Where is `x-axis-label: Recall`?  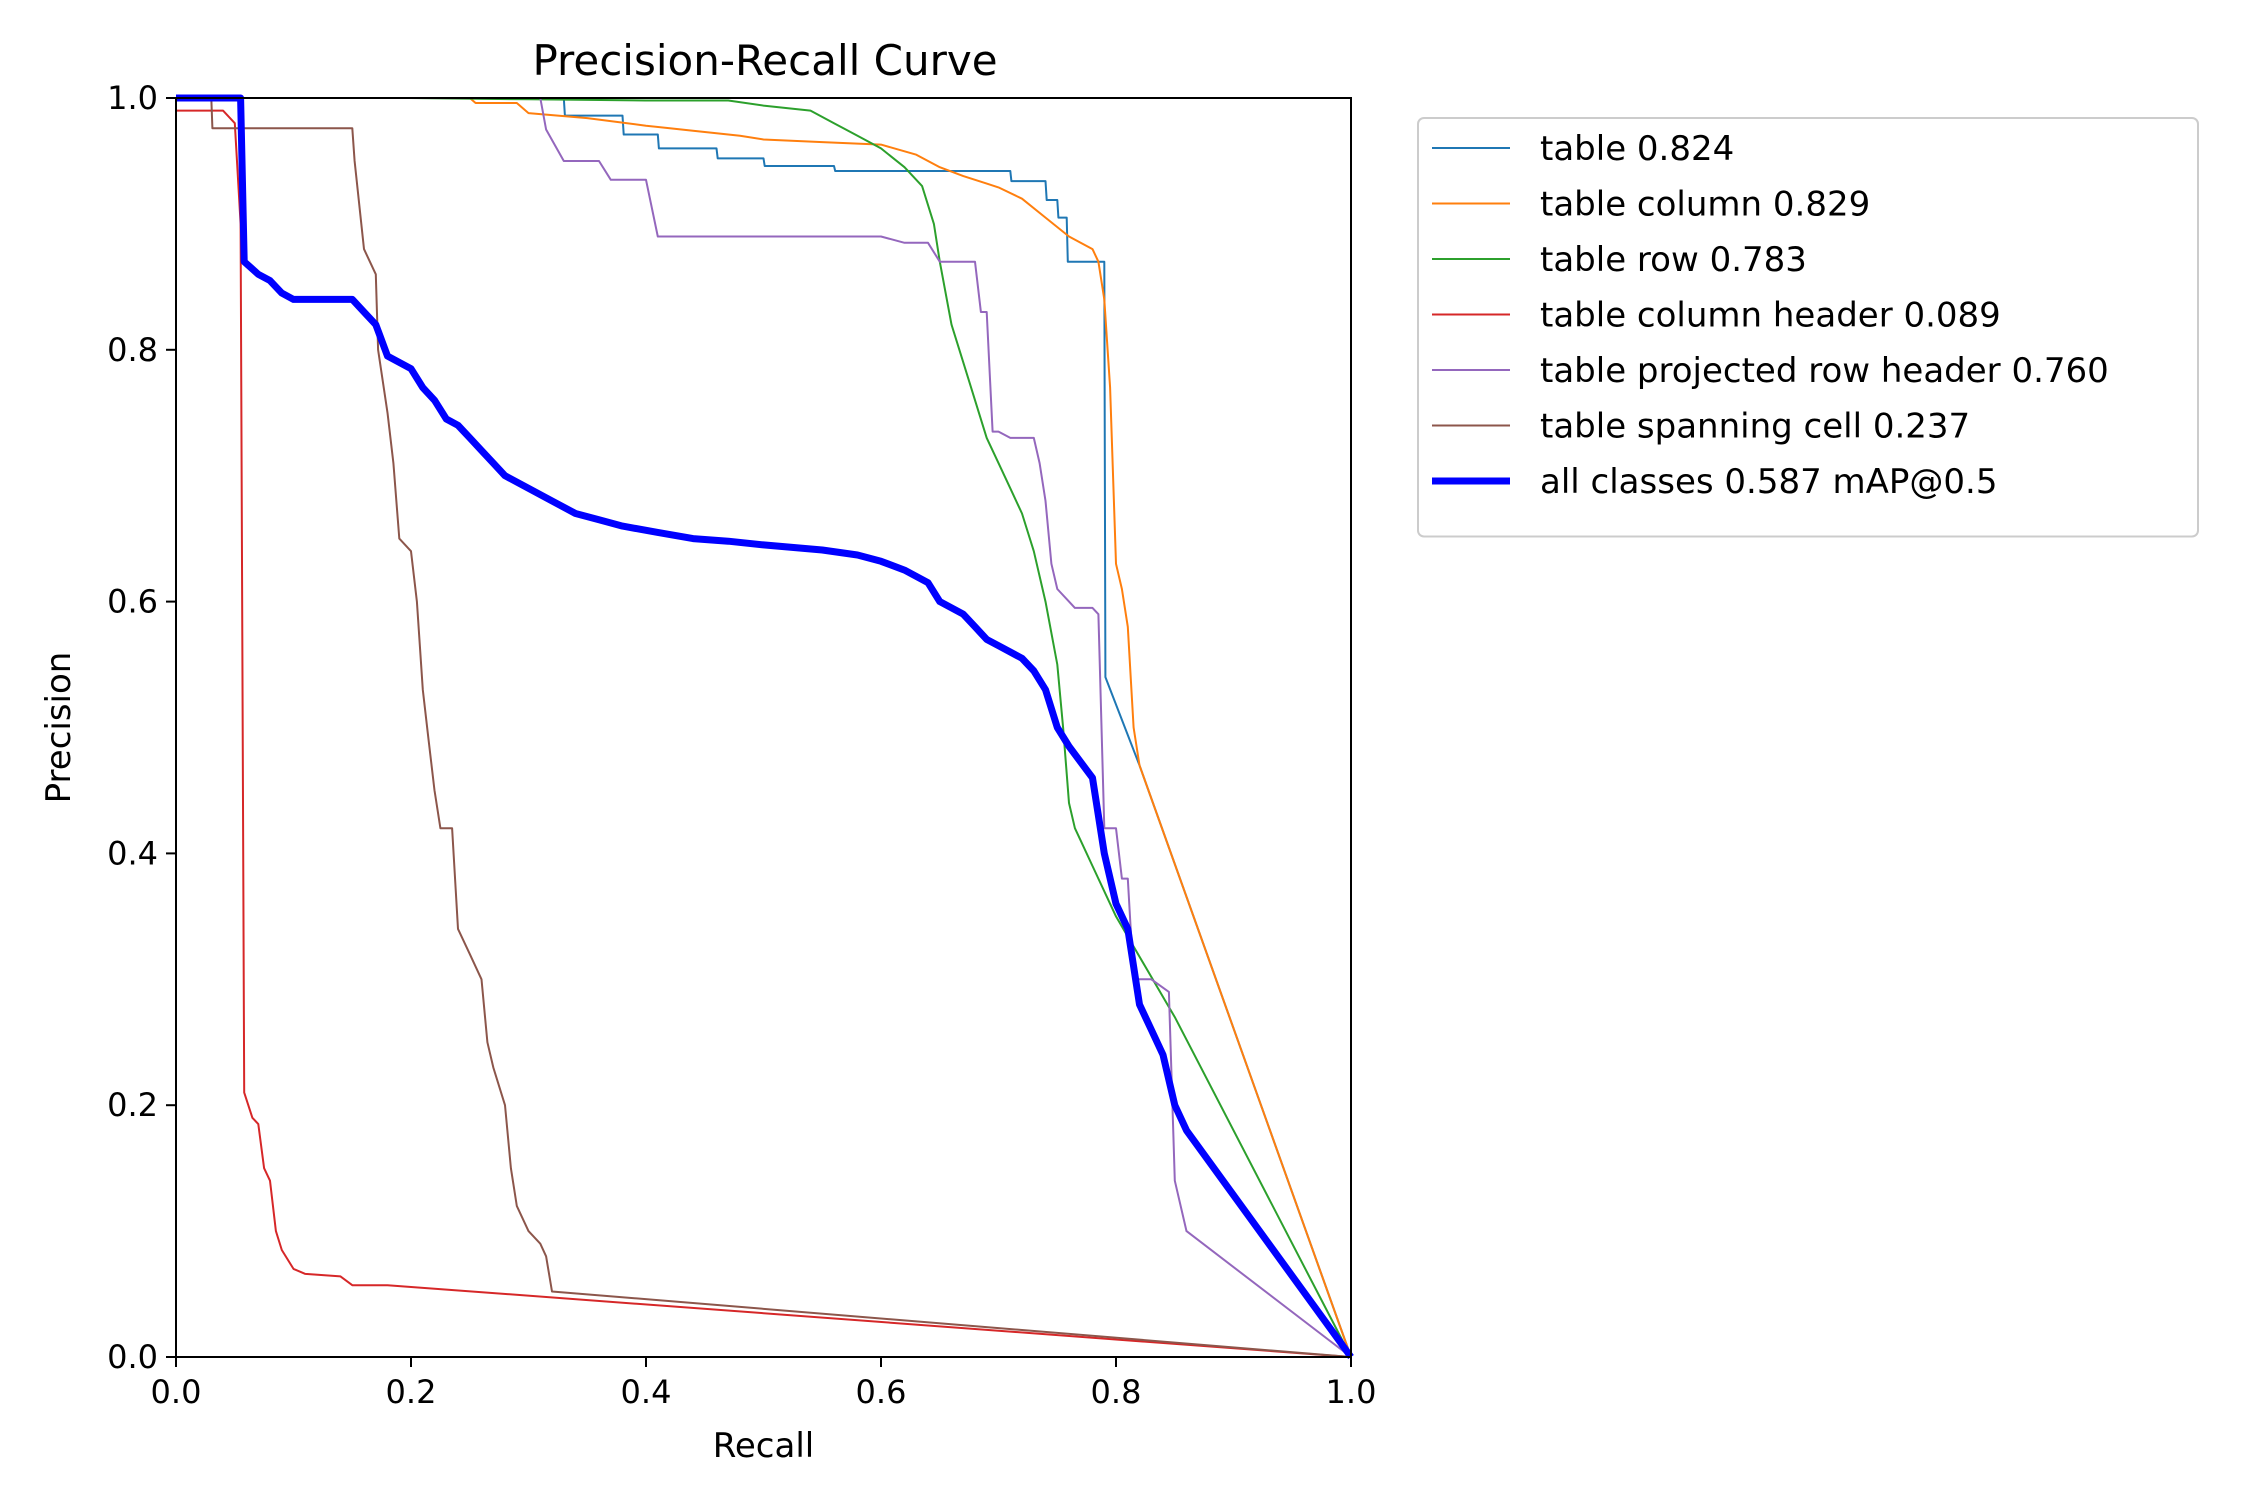
x-axis-label: Recall is located at coordinates (763, 1446).